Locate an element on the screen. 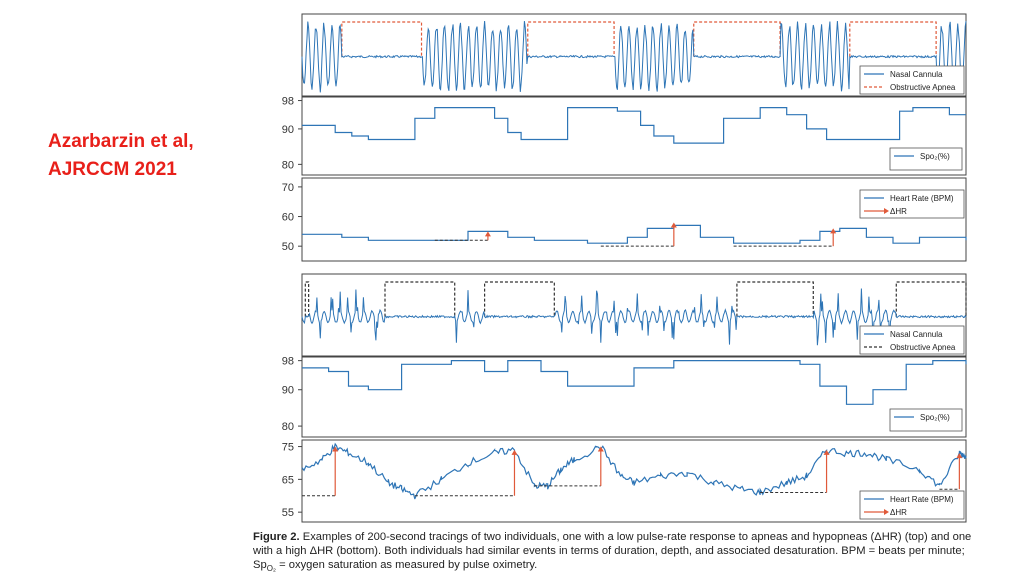  panel-top-hr: 50 60 70 Heart Rate (BPM) ΔHR is located at coordinates (624, 219).